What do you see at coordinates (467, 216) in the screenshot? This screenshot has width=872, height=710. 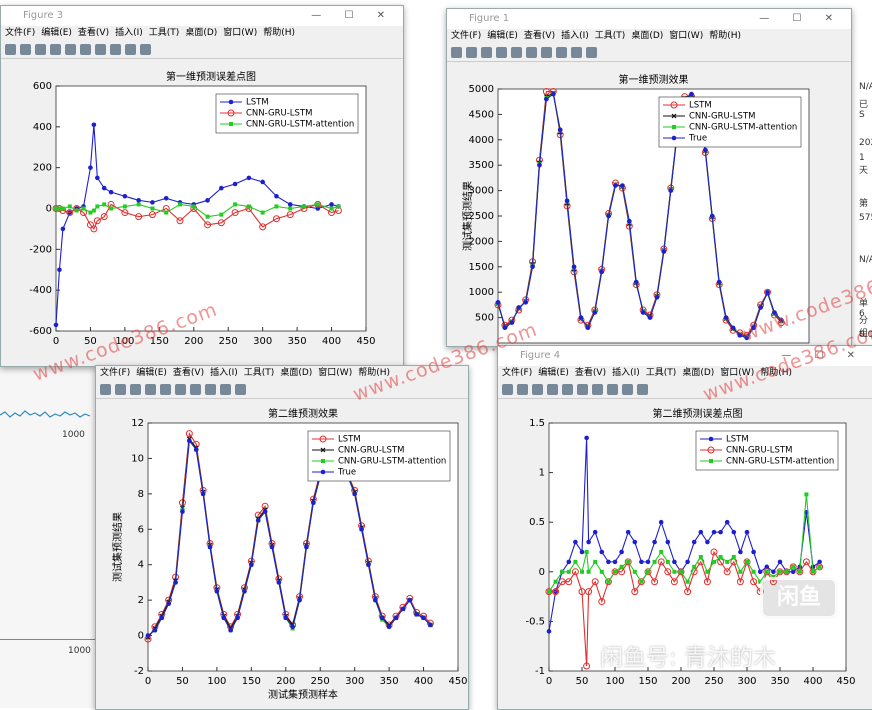 I see `y-axis-label: 测试集预测结果` at bounding box center [467, 216].